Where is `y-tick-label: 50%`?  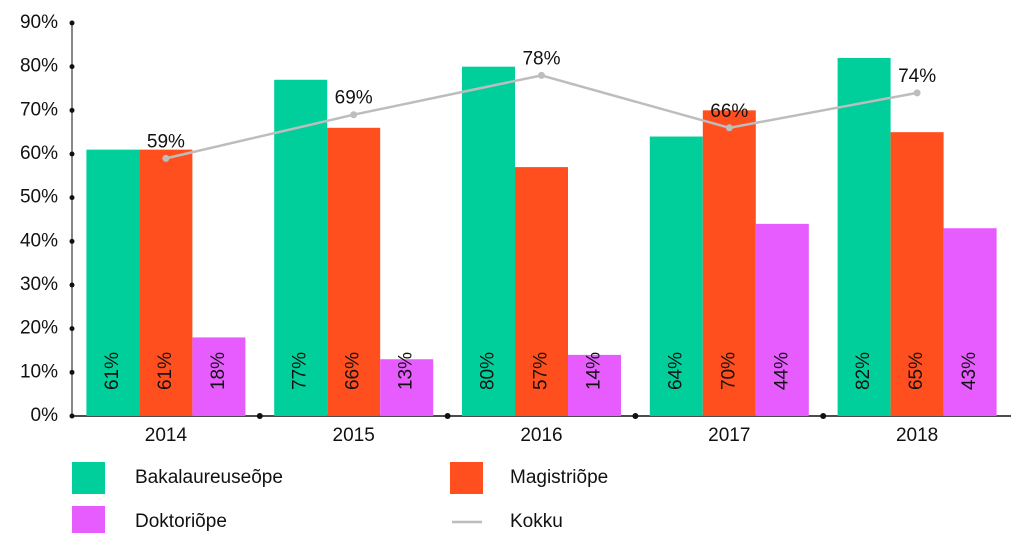
y-tick-label: 50% is located at coordinates (39, 197).